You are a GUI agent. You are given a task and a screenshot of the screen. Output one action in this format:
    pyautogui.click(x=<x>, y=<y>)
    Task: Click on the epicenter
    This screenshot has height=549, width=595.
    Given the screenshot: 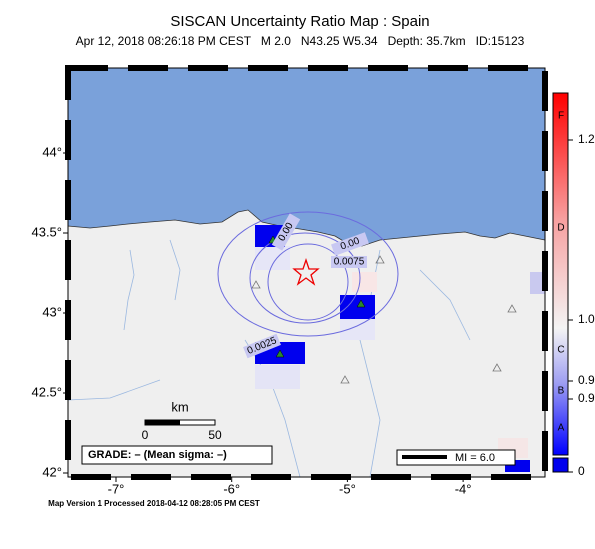 What is the action you would take?
    pyautogui.click(x=306, y=271)
    